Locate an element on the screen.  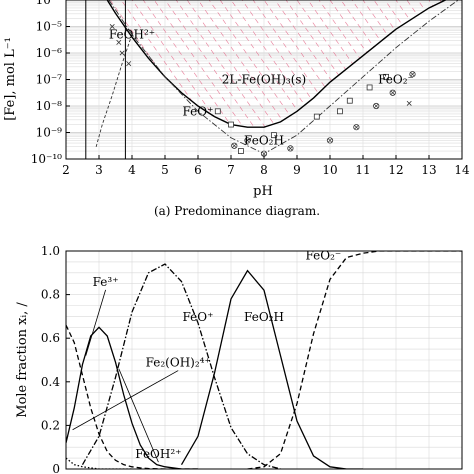
series-label: FeO₂⁻ is located at coordinates (324, 256).